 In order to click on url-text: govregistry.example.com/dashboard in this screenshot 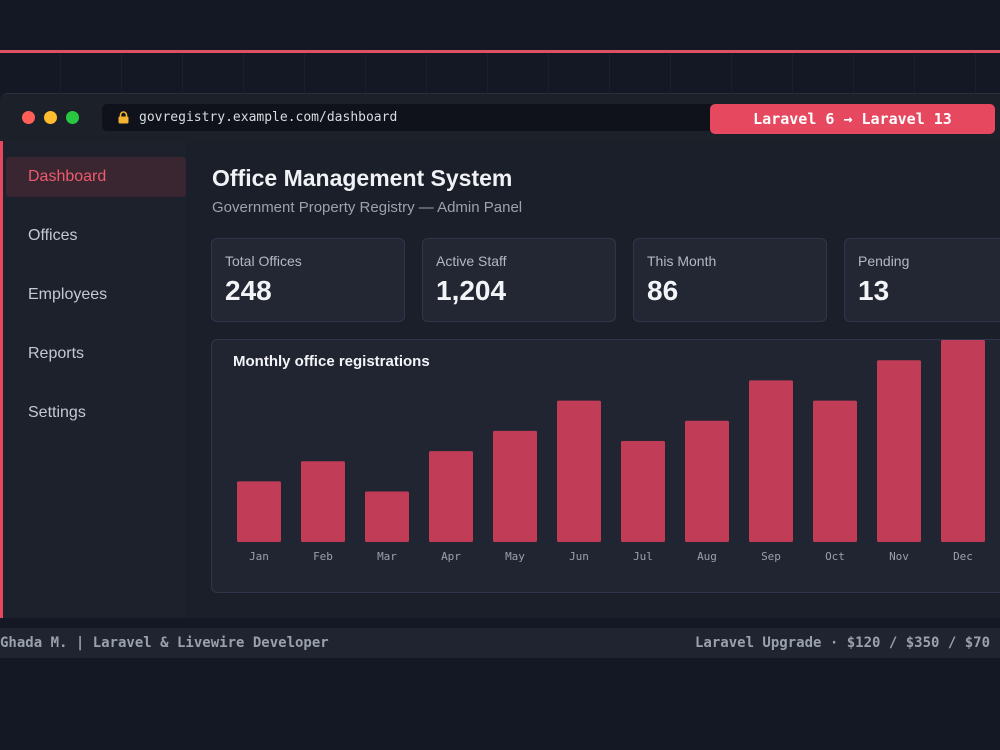, I will do `click(268, 117)`.